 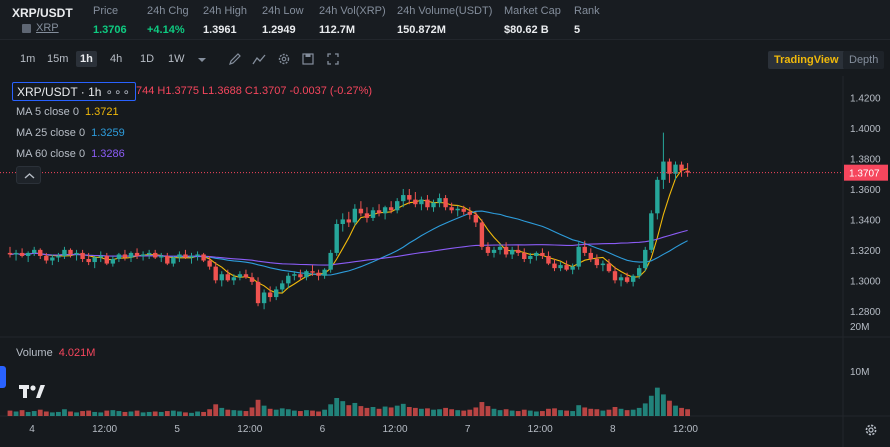 I want to click on coin-row: XRP, so click(x=40, y=28).